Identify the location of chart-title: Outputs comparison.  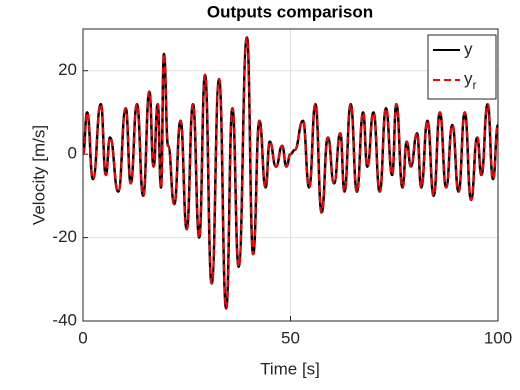
(290, 11).